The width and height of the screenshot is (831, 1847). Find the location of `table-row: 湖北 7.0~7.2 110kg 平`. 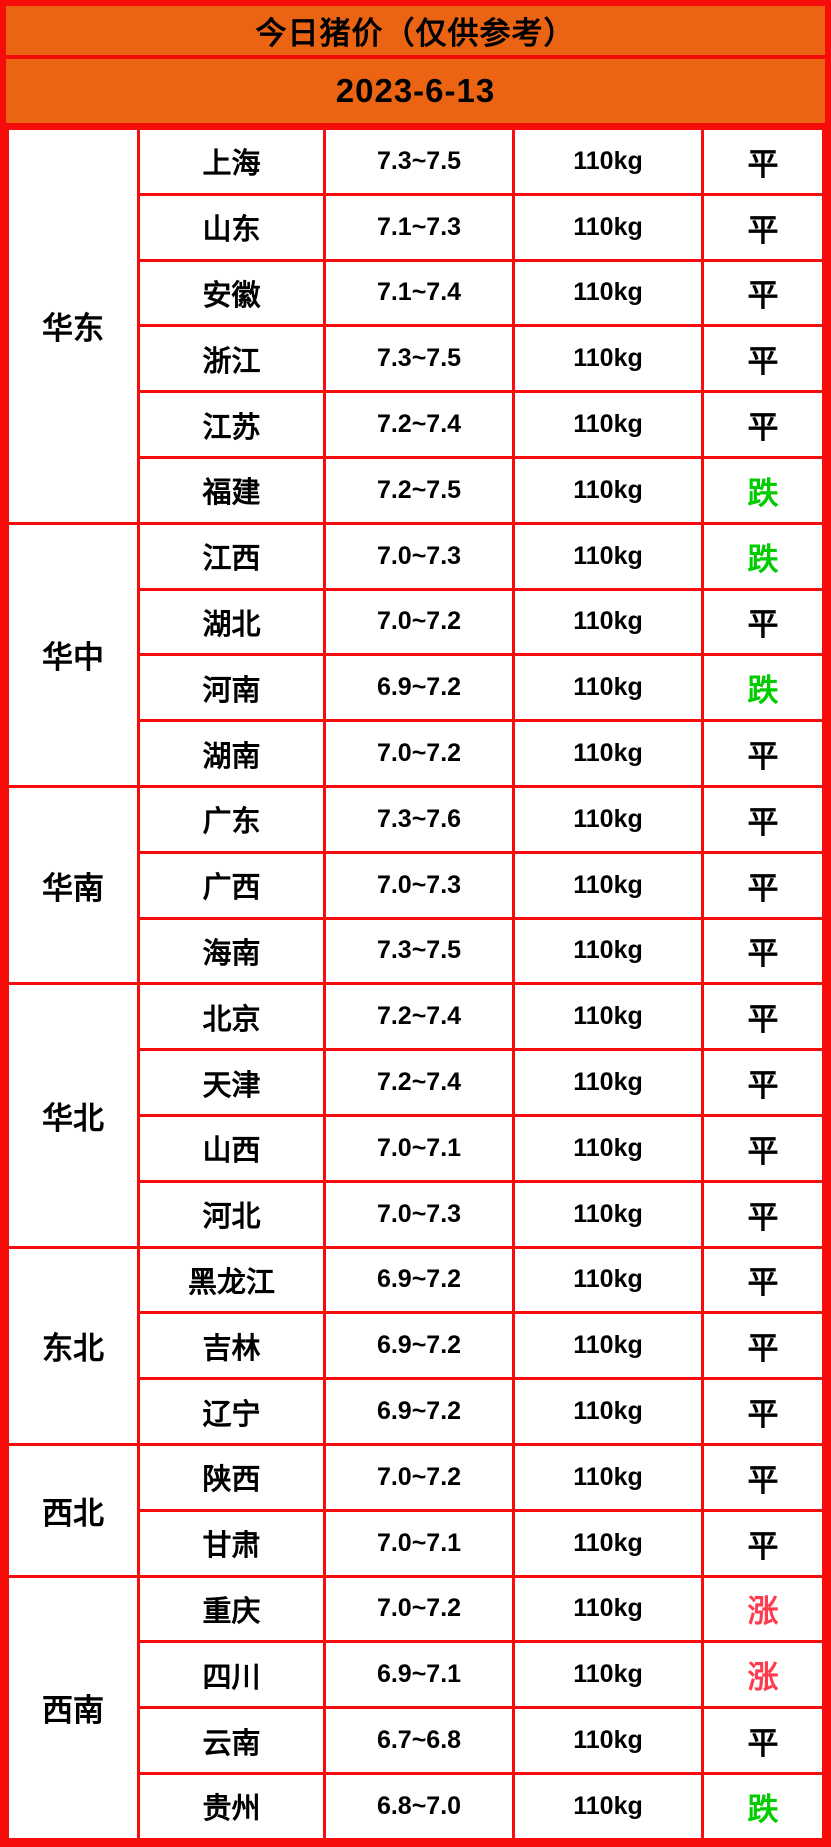

table-row: 湖北 7.0~7.2 110kg 平 is located at coordinates (416, 622).